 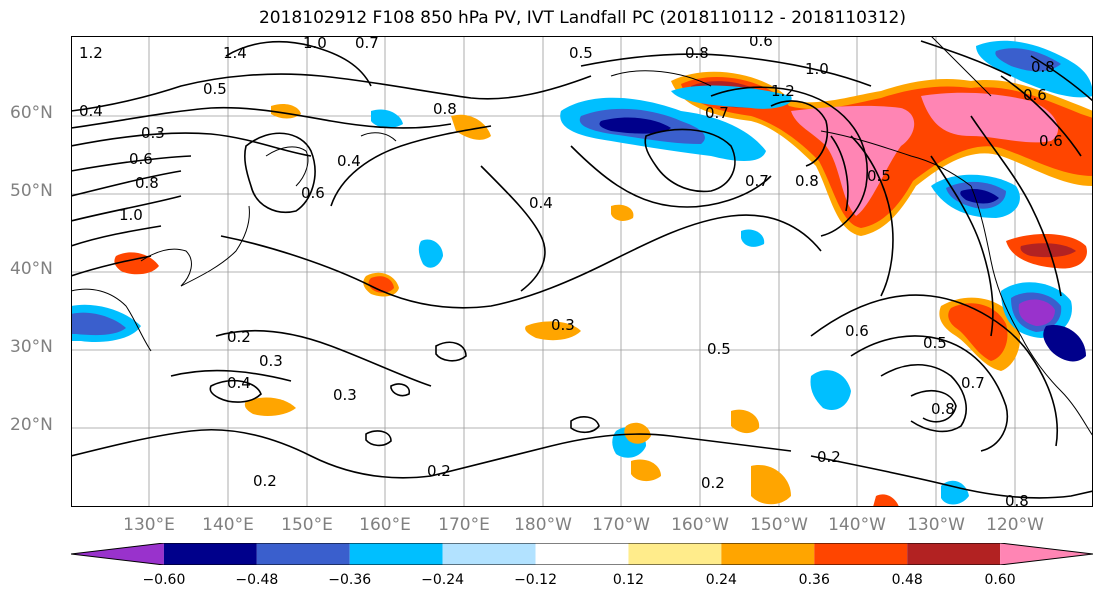 I want to click on lon-label: 150°W, so click(x=779, y=525).